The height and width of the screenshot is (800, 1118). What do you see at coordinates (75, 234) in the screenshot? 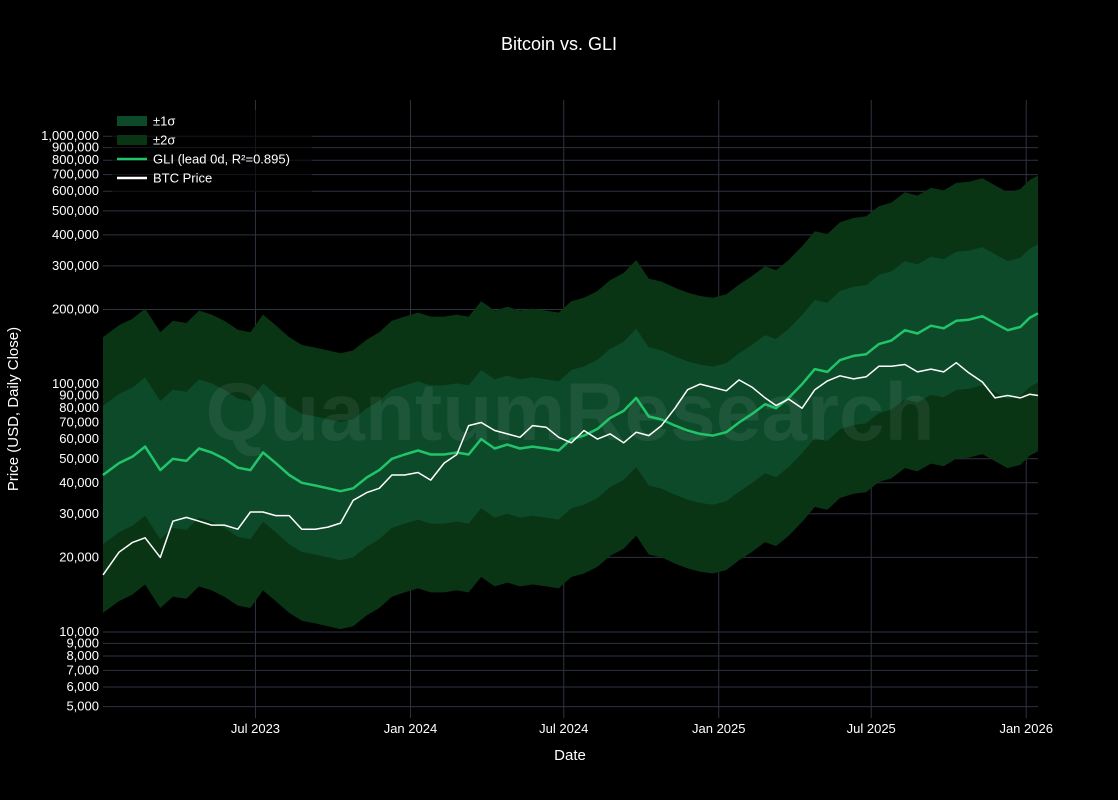
I see `y-tick-label: 400,000` at bounding box center [75, 234].